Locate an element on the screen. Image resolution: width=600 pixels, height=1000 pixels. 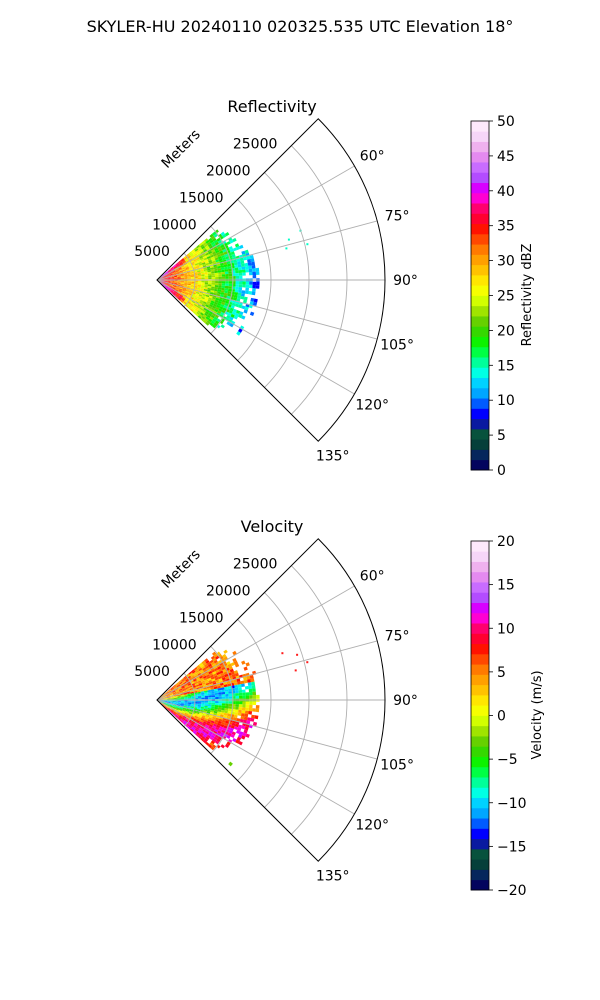
range-tick-label: 5000 is located at coordinates (152, 252).